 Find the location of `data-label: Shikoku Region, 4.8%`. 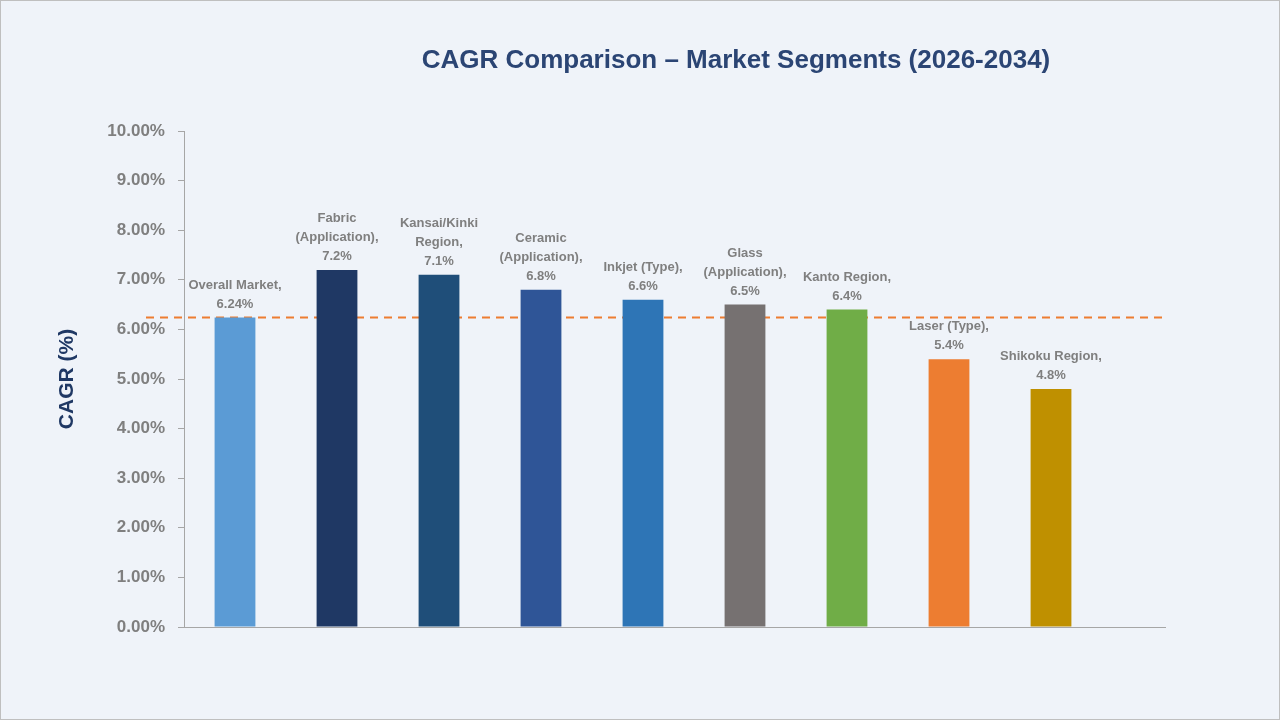

data-label: Shikoku Region, 4.8% is located at coordinates (1051, 365).